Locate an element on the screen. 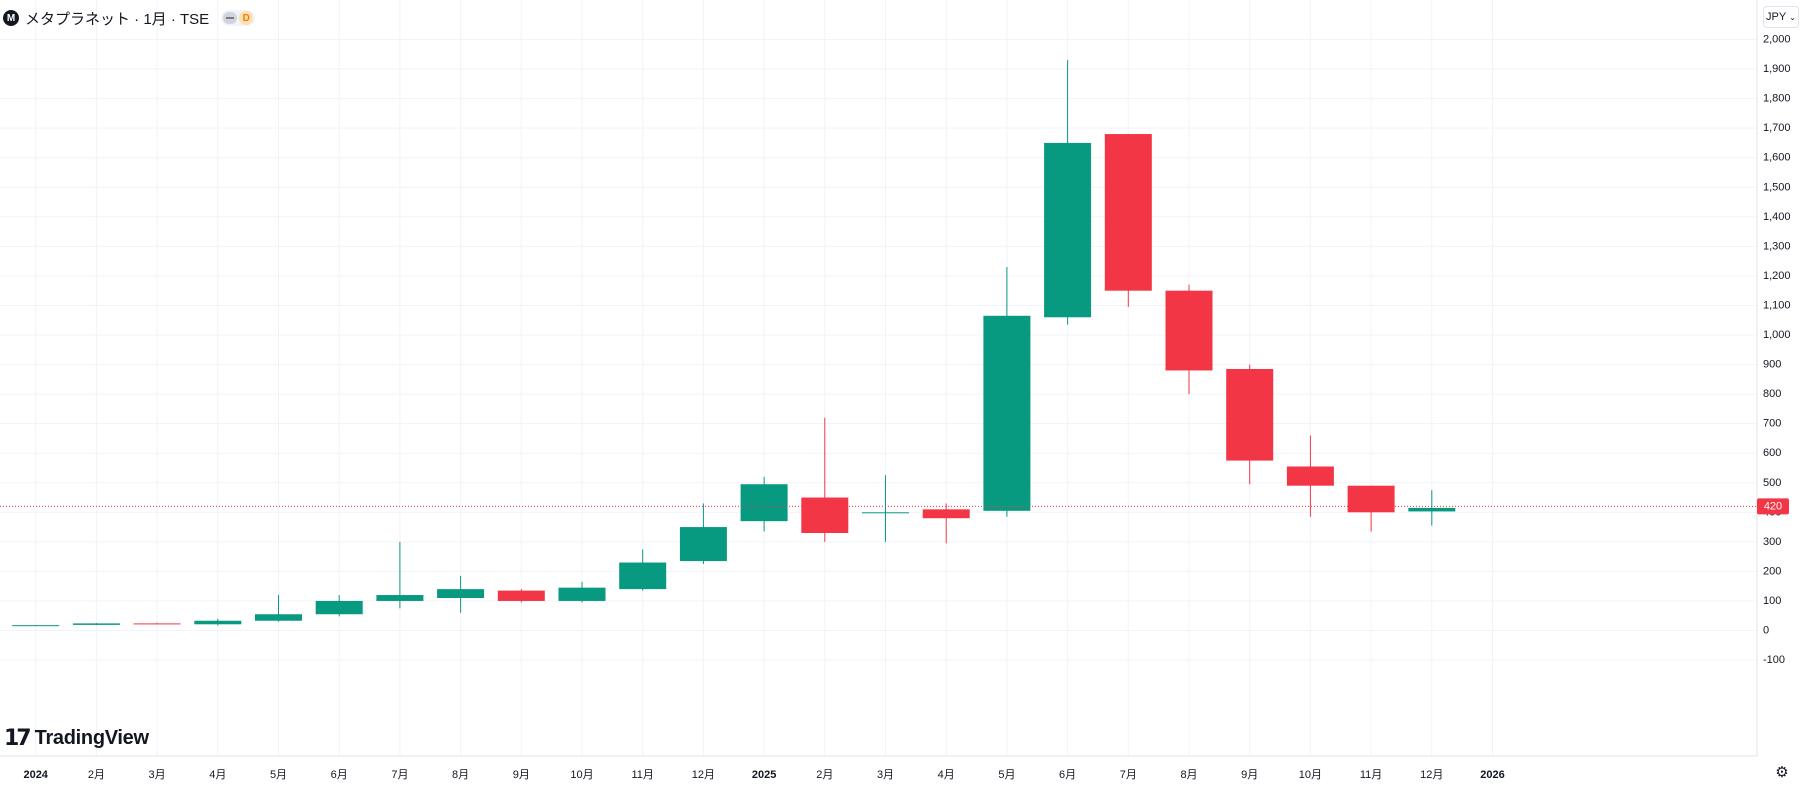 The height and width of the screenshot is (793, 1802). chevron-down-icon: ⌄ is located at coordinates (1792, 17).